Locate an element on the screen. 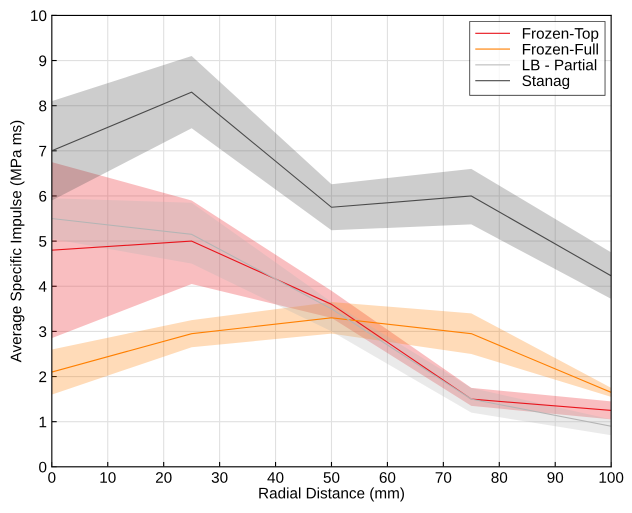 The height and width of the screenshot is (513, 632). y-tick-label: 8 is located at coordinates (42, 106).